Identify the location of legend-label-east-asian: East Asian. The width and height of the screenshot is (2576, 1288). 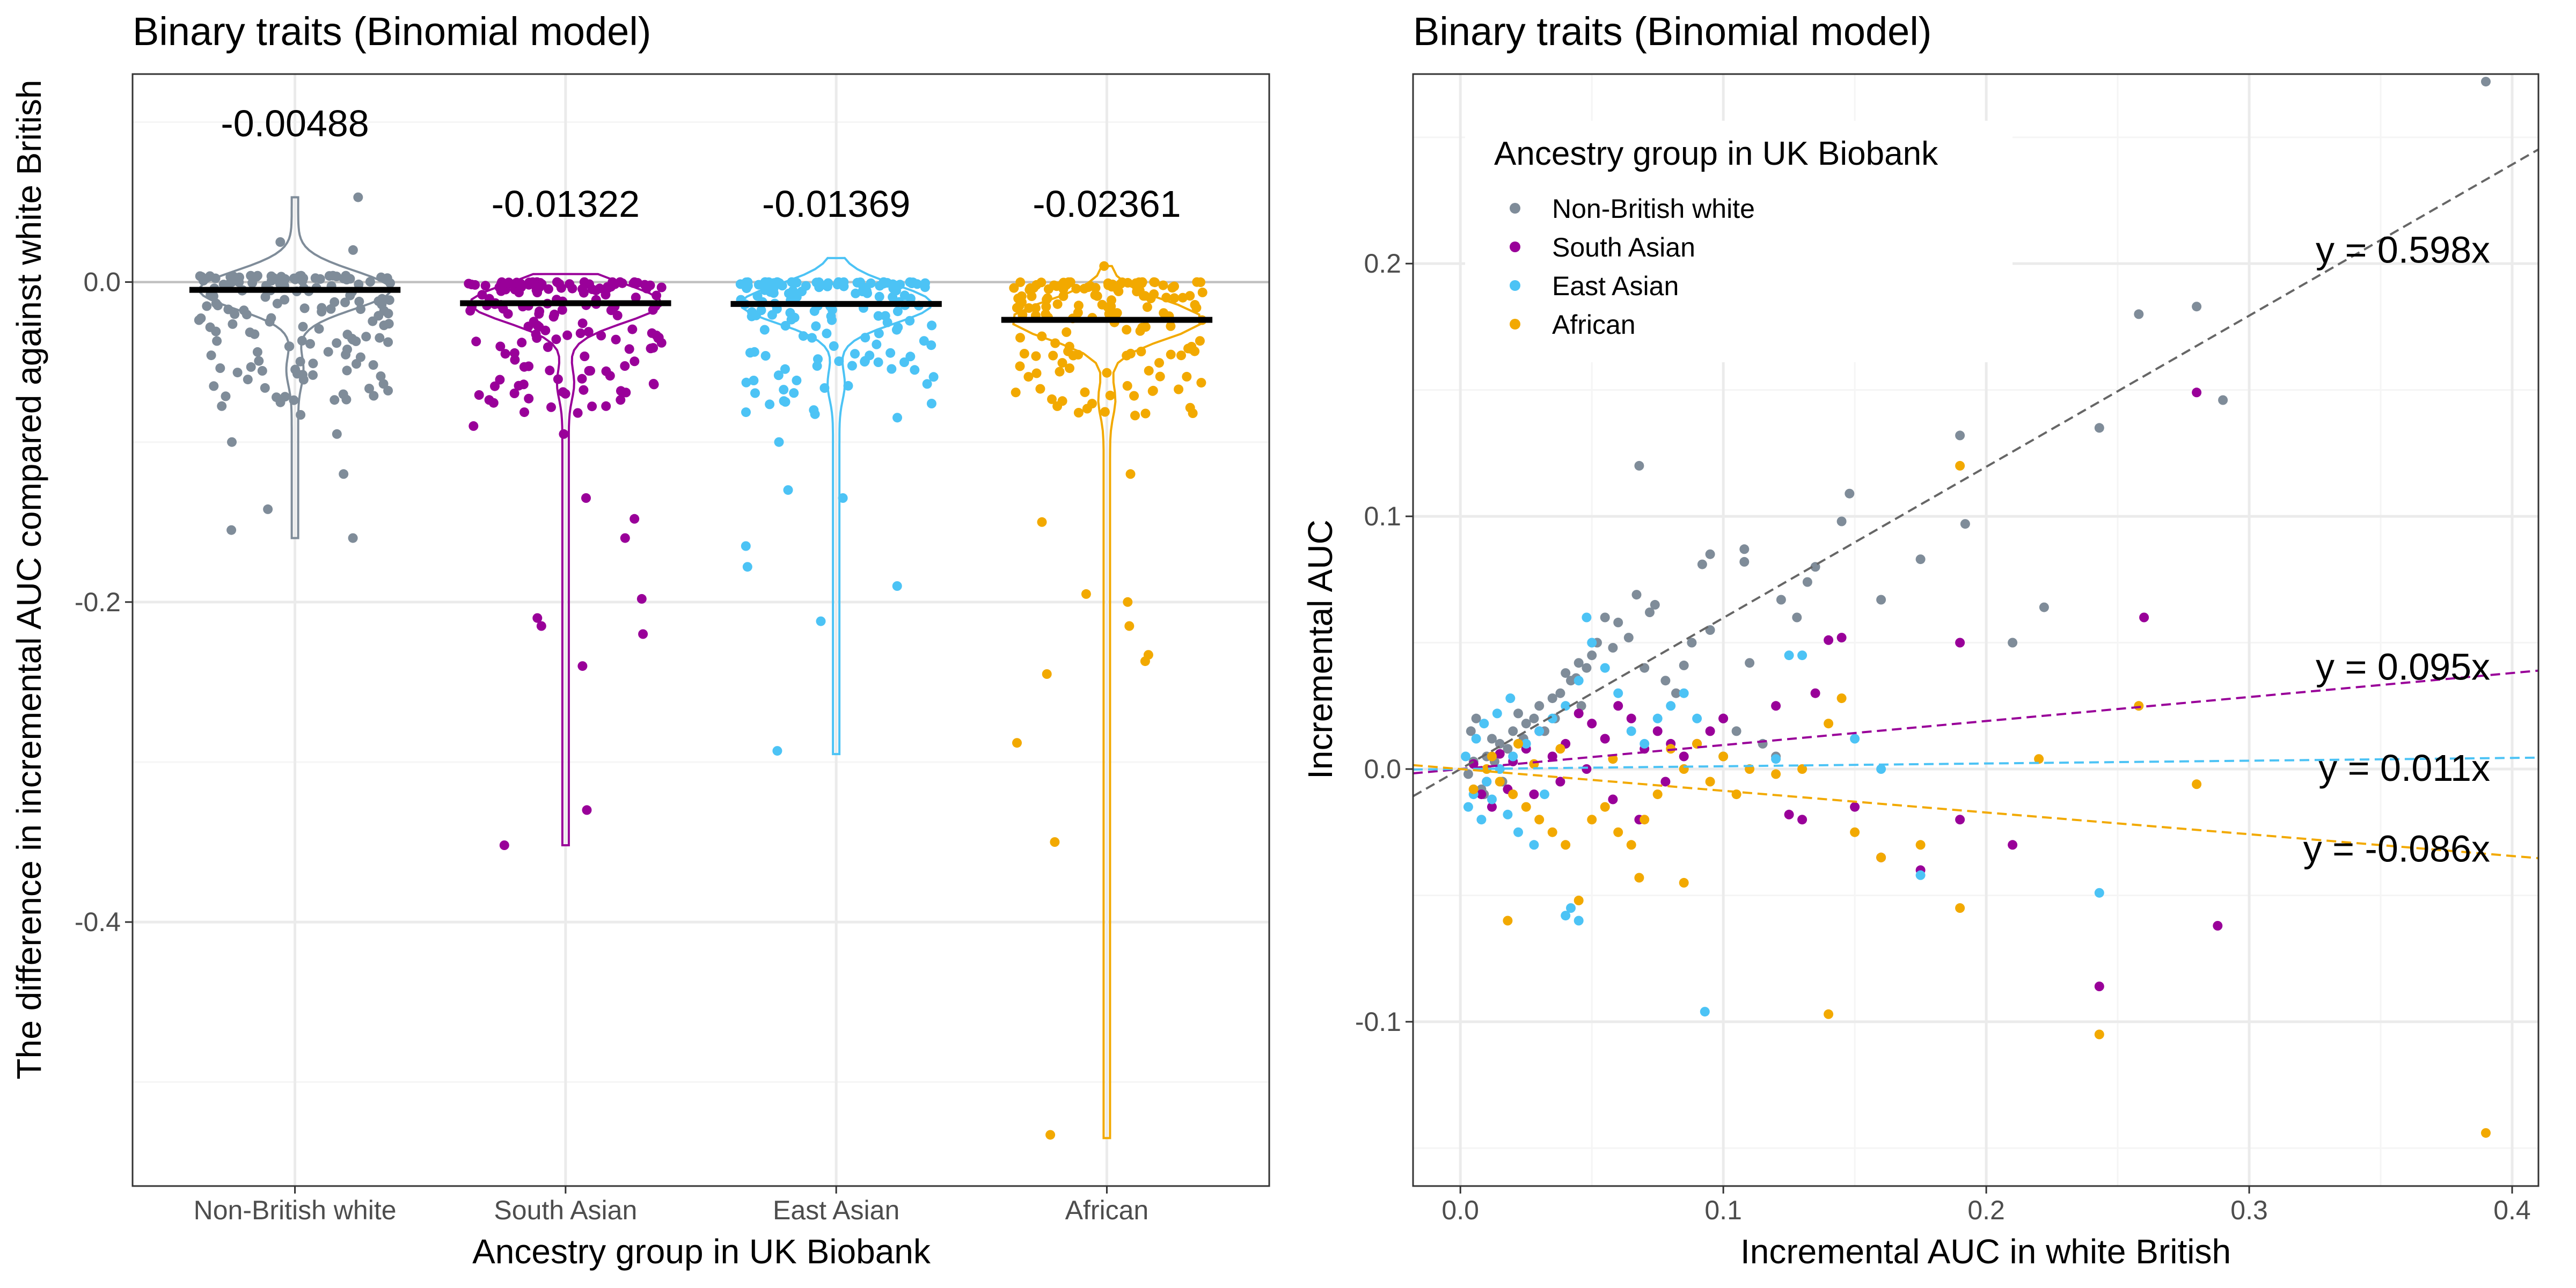
(1615, 286).